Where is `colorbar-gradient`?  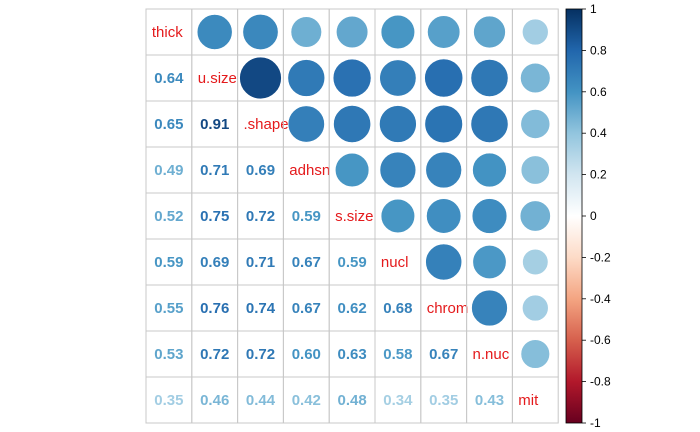
colorbar-gradient is located at coordinates (574, 216).